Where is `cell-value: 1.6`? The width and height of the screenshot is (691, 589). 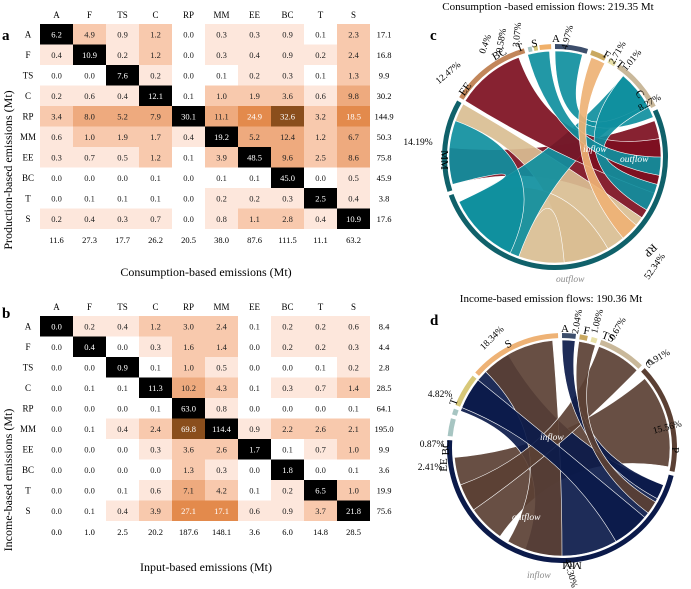 cell-value: 1.6 is located at coordinates (188, 347).